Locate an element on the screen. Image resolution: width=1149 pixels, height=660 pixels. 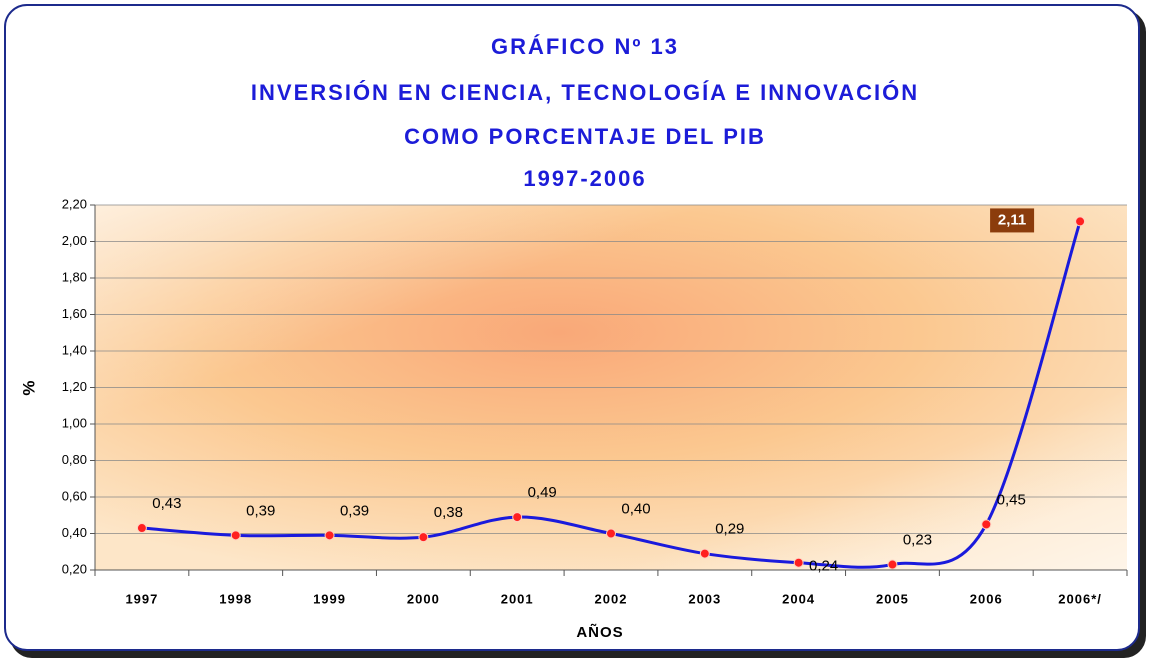
y-tick-label: 0,80 is located at coordinates (74, 459).